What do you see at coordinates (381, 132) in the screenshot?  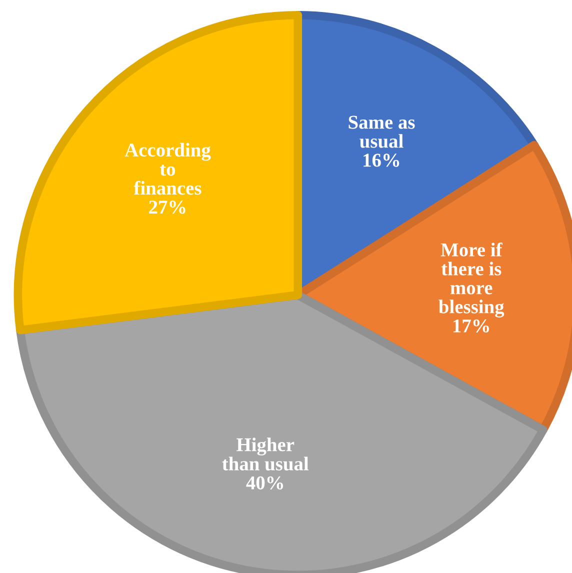 I see `slice-label: Same as usual` at bounding box center [381, 132].